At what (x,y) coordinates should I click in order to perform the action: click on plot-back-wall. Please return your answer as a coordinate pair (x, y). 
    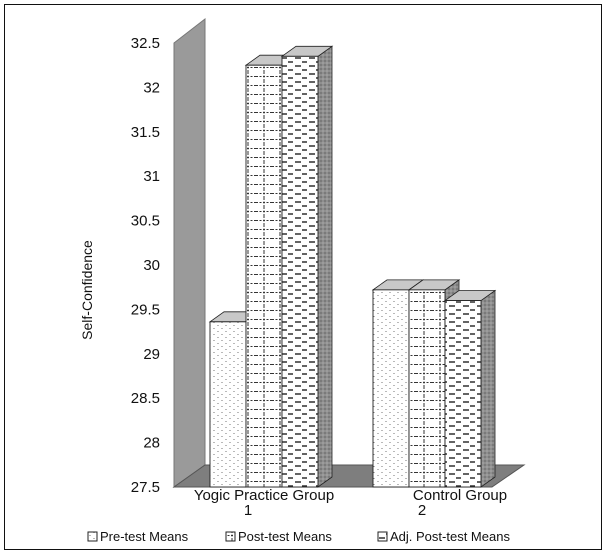
    Looking at the image, I should click on (189, 252).